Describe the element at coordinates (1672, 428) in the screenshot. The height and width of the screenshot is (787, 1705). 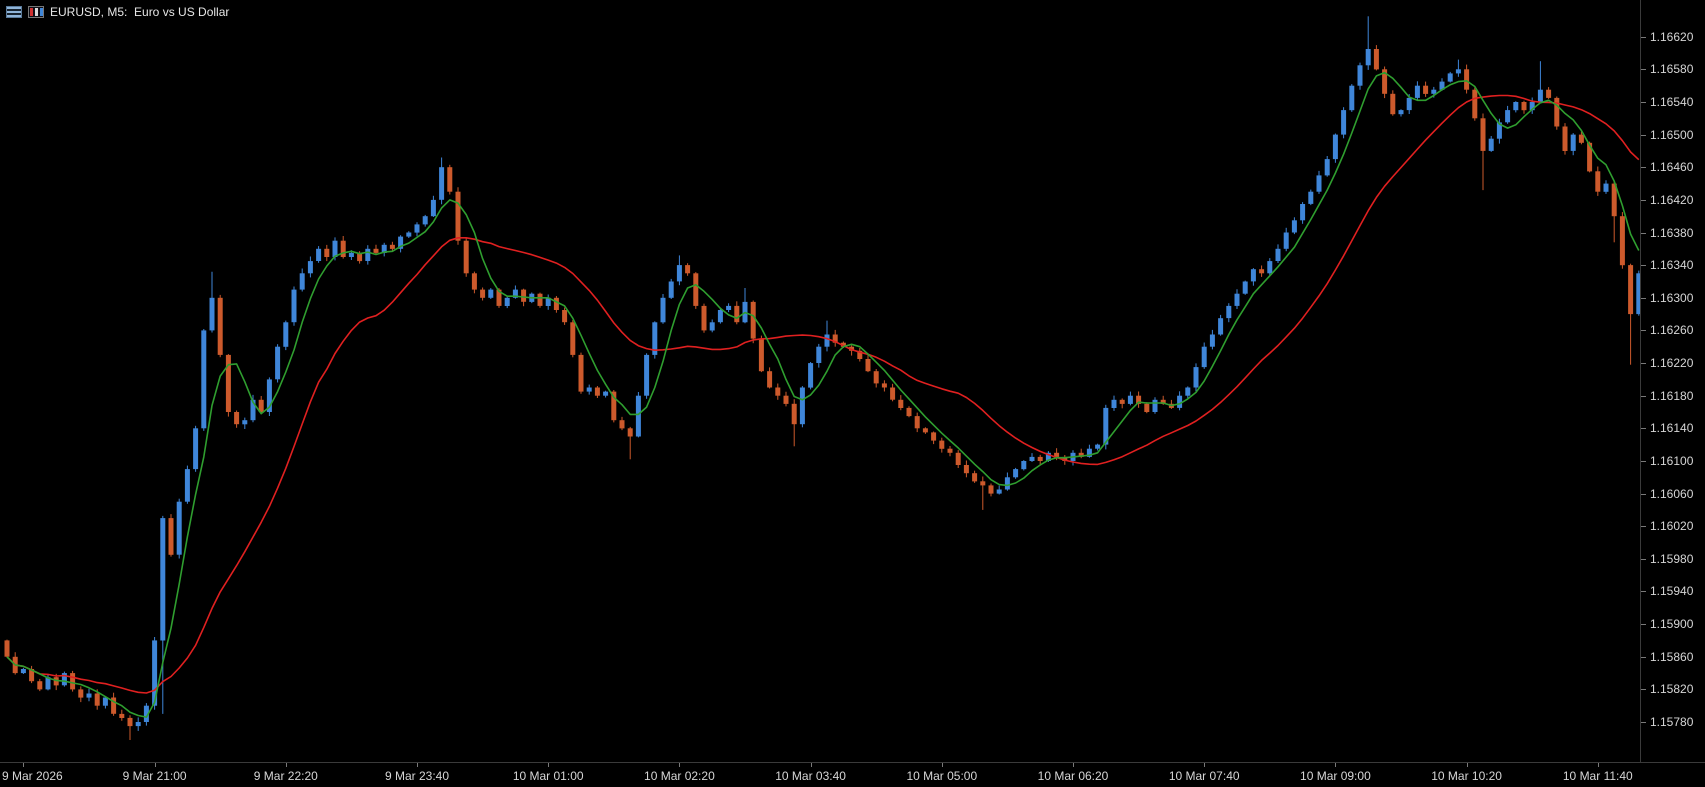
I see `price-label: 1.16140` at that location.